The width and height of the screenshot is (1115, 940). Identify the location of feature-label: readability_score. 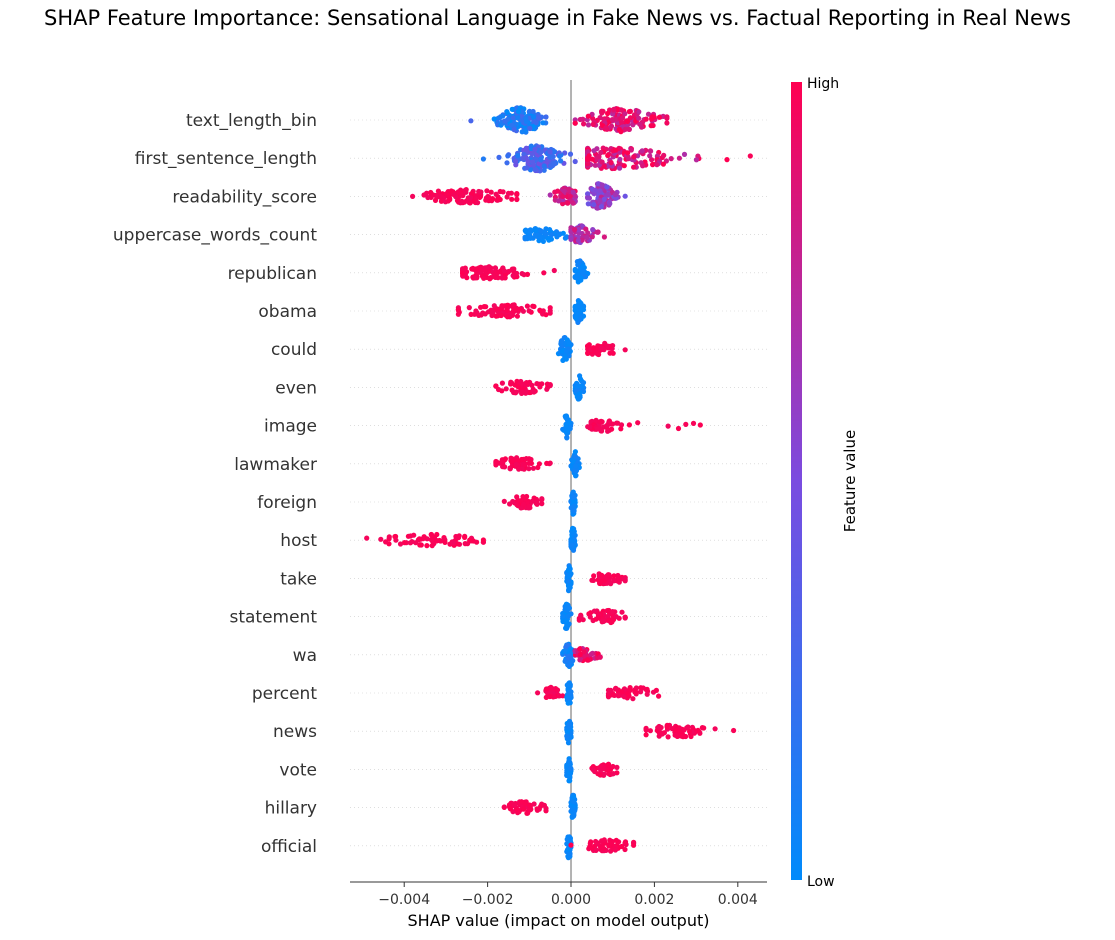
(244, 197).